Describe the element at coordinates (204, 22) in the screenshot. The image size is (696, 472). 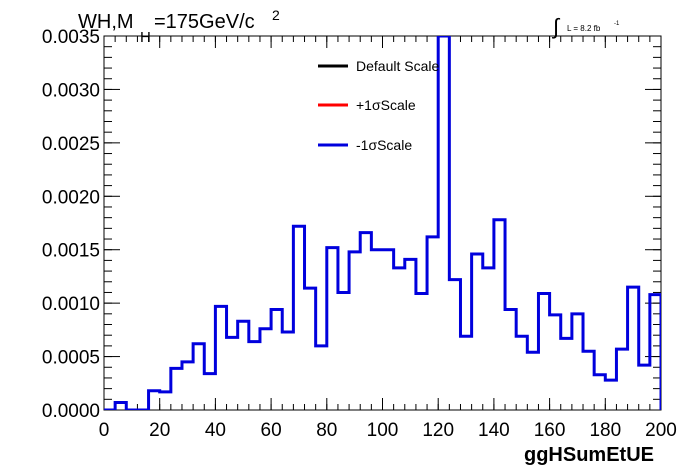
I see `title-rest: =175GeV/c` at that location.